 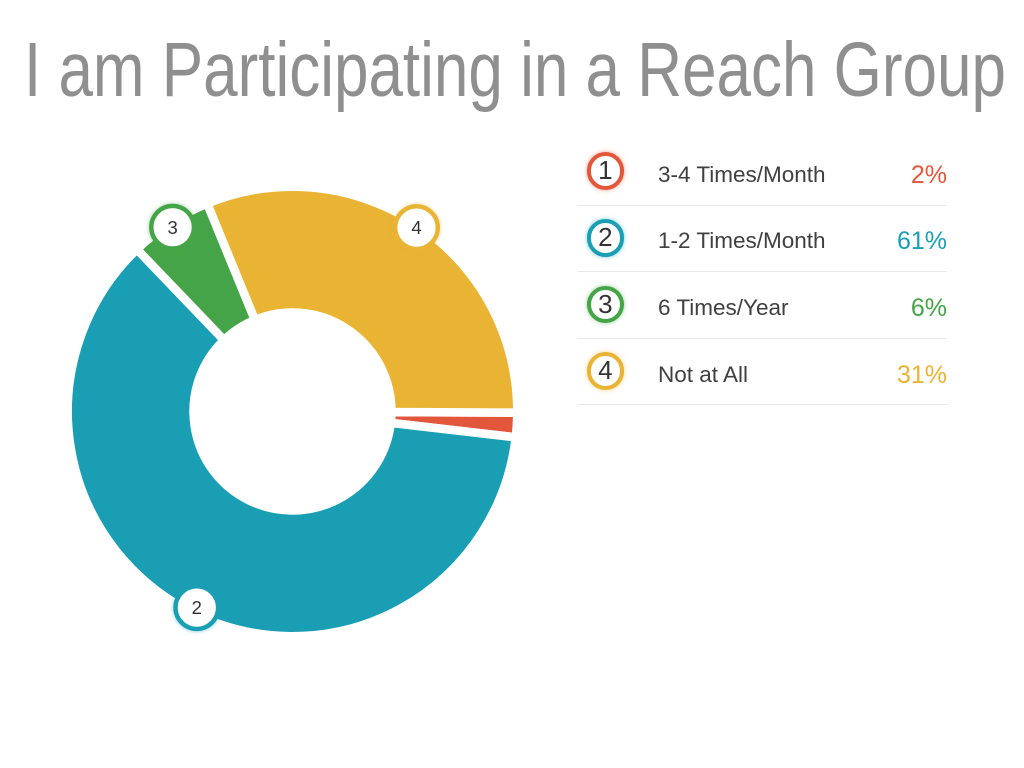 What do you see at coordinates (197, 607) in the screenshot?
I see `svg-text: 2` at bounding box center [197, 607].